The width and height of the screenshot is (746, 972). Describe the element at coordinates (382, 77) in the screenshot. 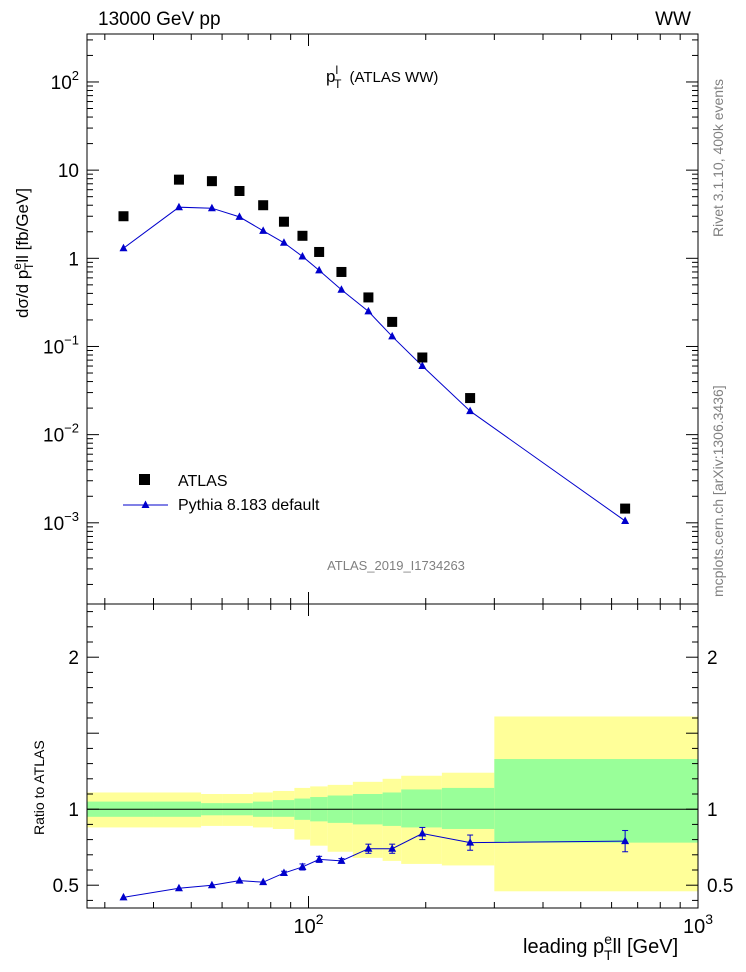

I see `plot-title: pl T (ATLAS WW)` at that location.